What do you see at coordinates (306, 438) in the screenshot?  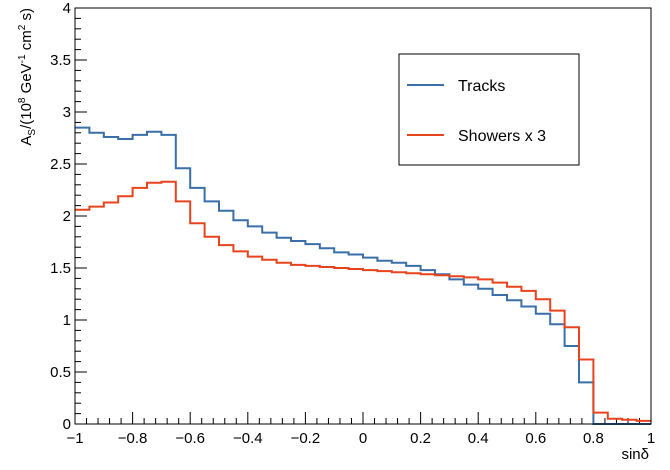 I see `x-tick-label: −0.2` at bounding box center [306, 438].